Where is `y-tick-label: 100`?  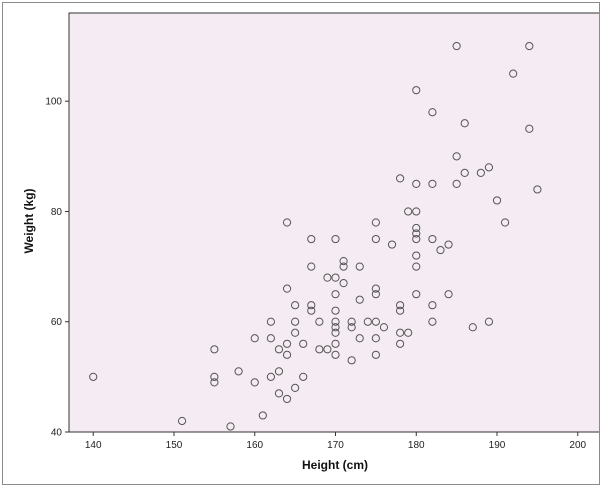 y-tick-label: 100 is located at coordinates (53, 102).